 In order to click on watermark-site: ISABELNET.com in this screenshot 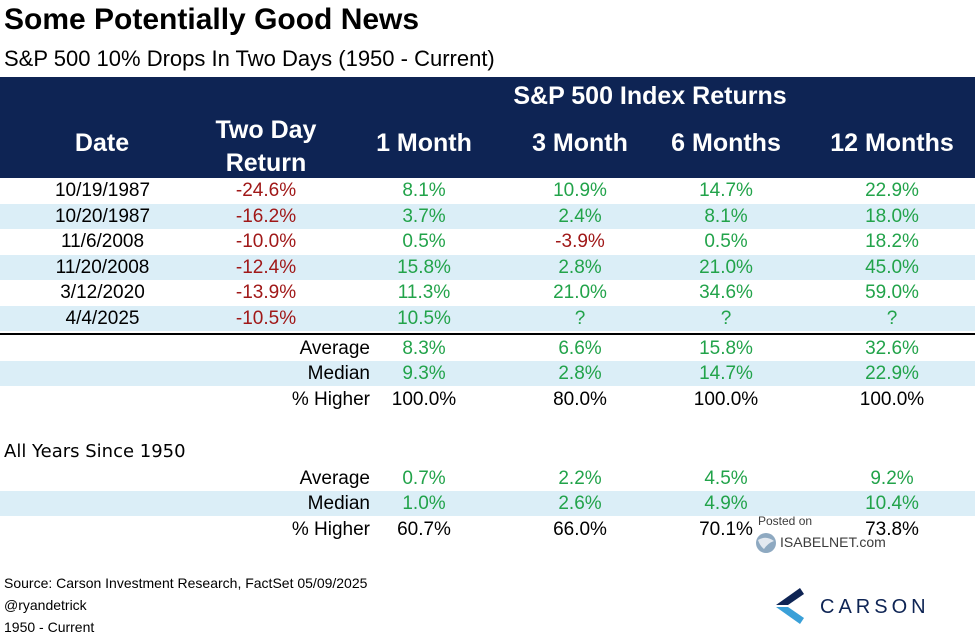, I will do `click(833, 542)`.